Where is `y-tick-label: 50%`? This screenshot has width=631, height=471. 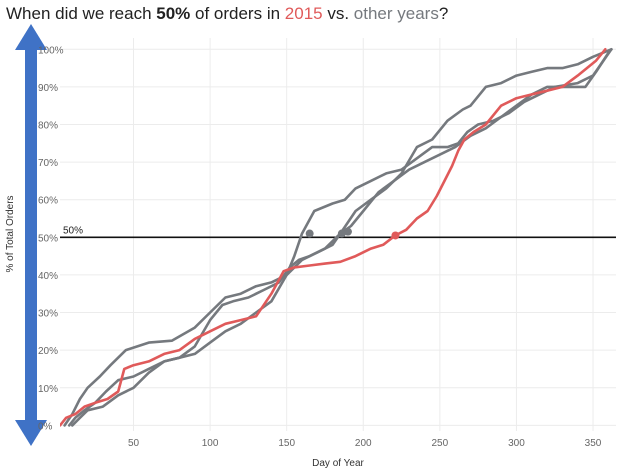 y-tick-label: 50% is located at coordinates (48, 238).